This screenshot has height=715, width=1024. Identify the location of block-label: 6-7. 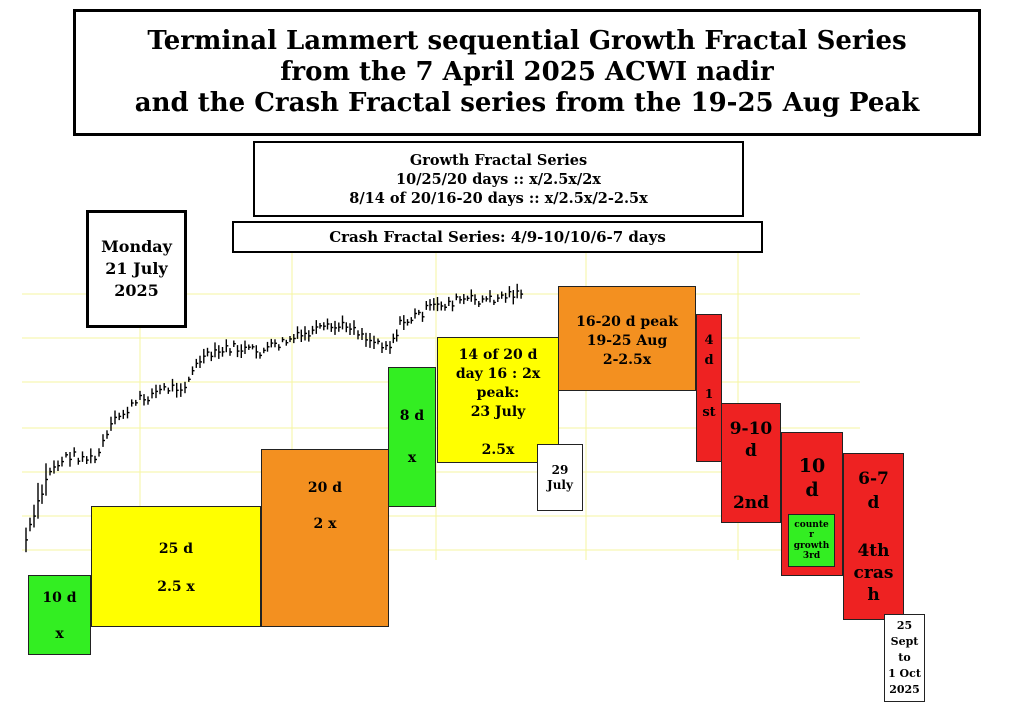
(873, 479).